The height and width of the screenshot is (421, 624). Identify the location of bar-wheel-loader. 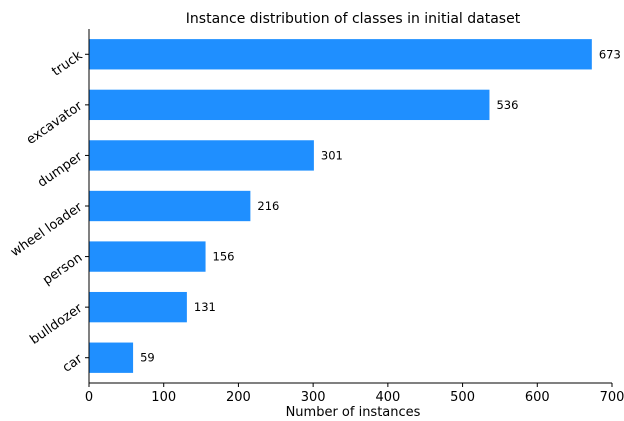
(170, 206).